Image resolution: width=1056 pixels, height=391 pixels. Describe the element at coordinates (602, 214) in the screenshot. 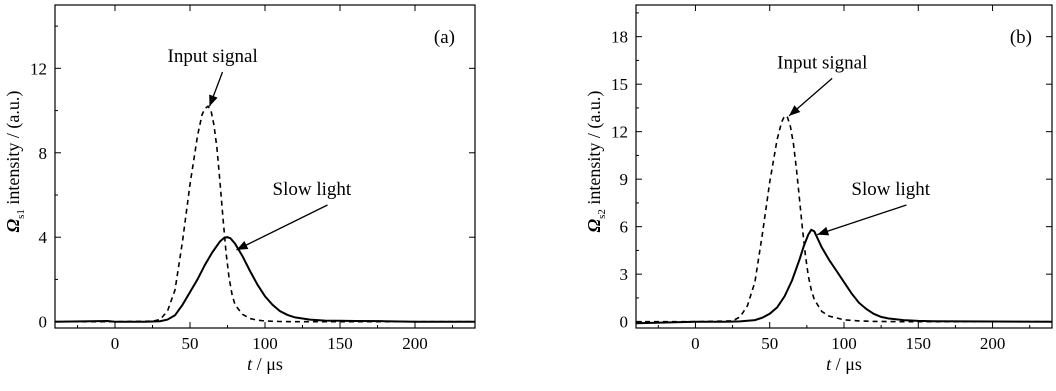

I see `y-axis-subscript: s2` at that location.